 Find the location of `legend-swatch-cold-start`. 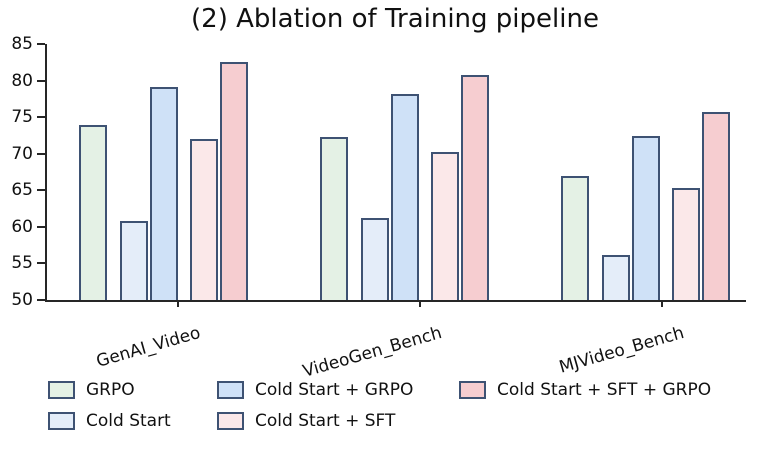

legend-swatch-cold-start is located at coordinates (61, 421).